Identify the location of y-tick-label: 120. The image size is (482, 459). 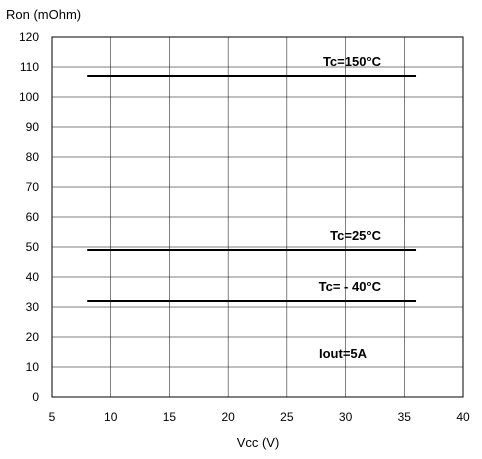
(29, 37).